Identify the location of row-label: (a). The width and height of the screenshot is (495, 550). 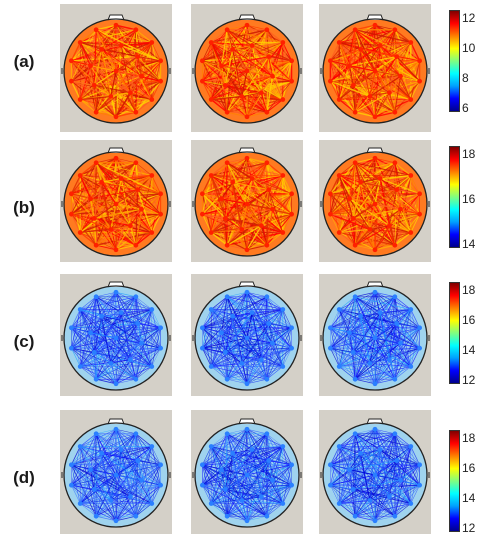
(24, 61).